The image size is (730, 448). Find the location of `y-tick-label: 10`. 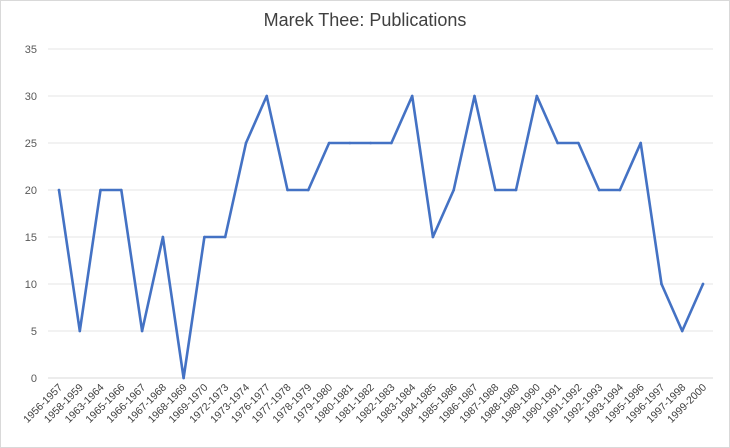

y-tick-label: 10 is located at coordinates (31, 285).